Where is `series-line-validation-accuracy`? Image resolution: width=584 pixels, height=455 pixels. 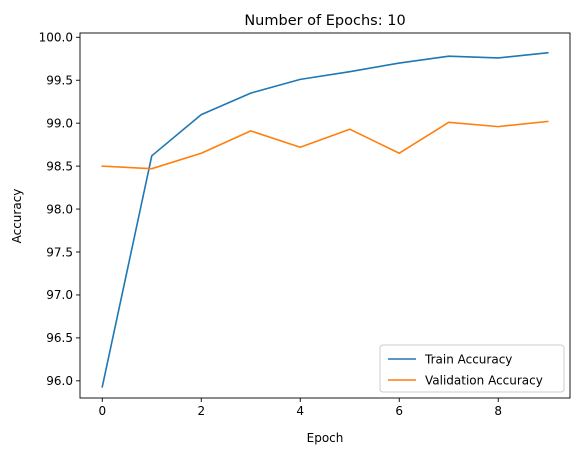
series-line-validation-accuracy is located at coordinates (325, 145).